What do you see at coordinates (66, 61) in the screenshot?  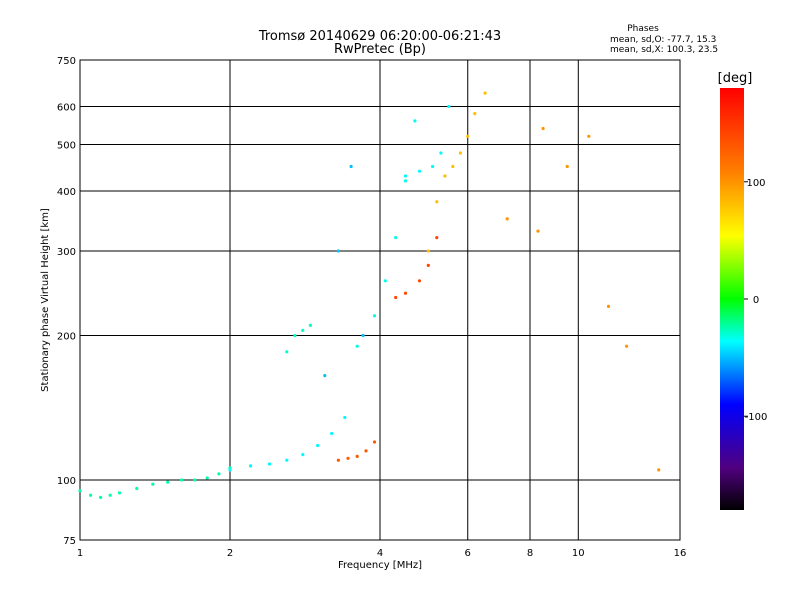 I see `y-tick-label: 750` at bounding box center [66, 61].